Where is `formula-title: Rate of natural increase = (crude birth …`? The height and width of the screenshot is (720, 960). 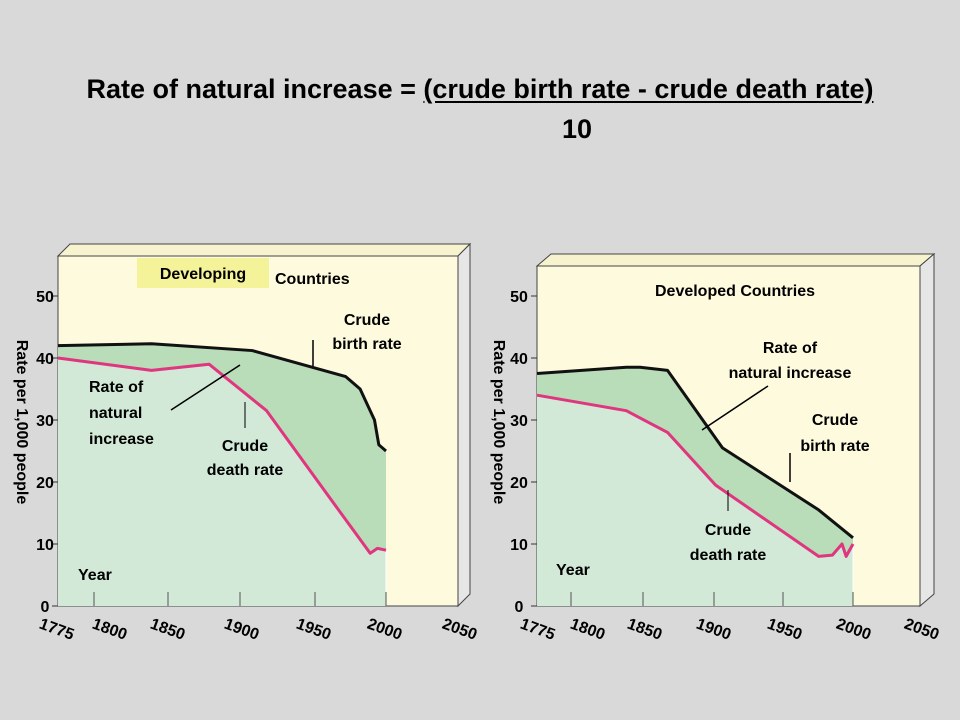 formula-title: Rate of natural increase = (crude birth … is located at coordinates (480, 89).